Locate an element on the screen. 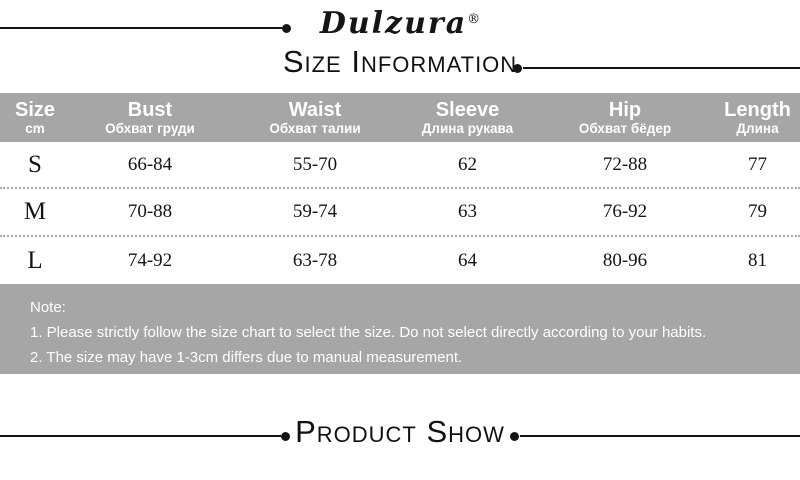 This screenshot has width=800, height=480. cell-length: 81 is located at coordinates (757, 260).